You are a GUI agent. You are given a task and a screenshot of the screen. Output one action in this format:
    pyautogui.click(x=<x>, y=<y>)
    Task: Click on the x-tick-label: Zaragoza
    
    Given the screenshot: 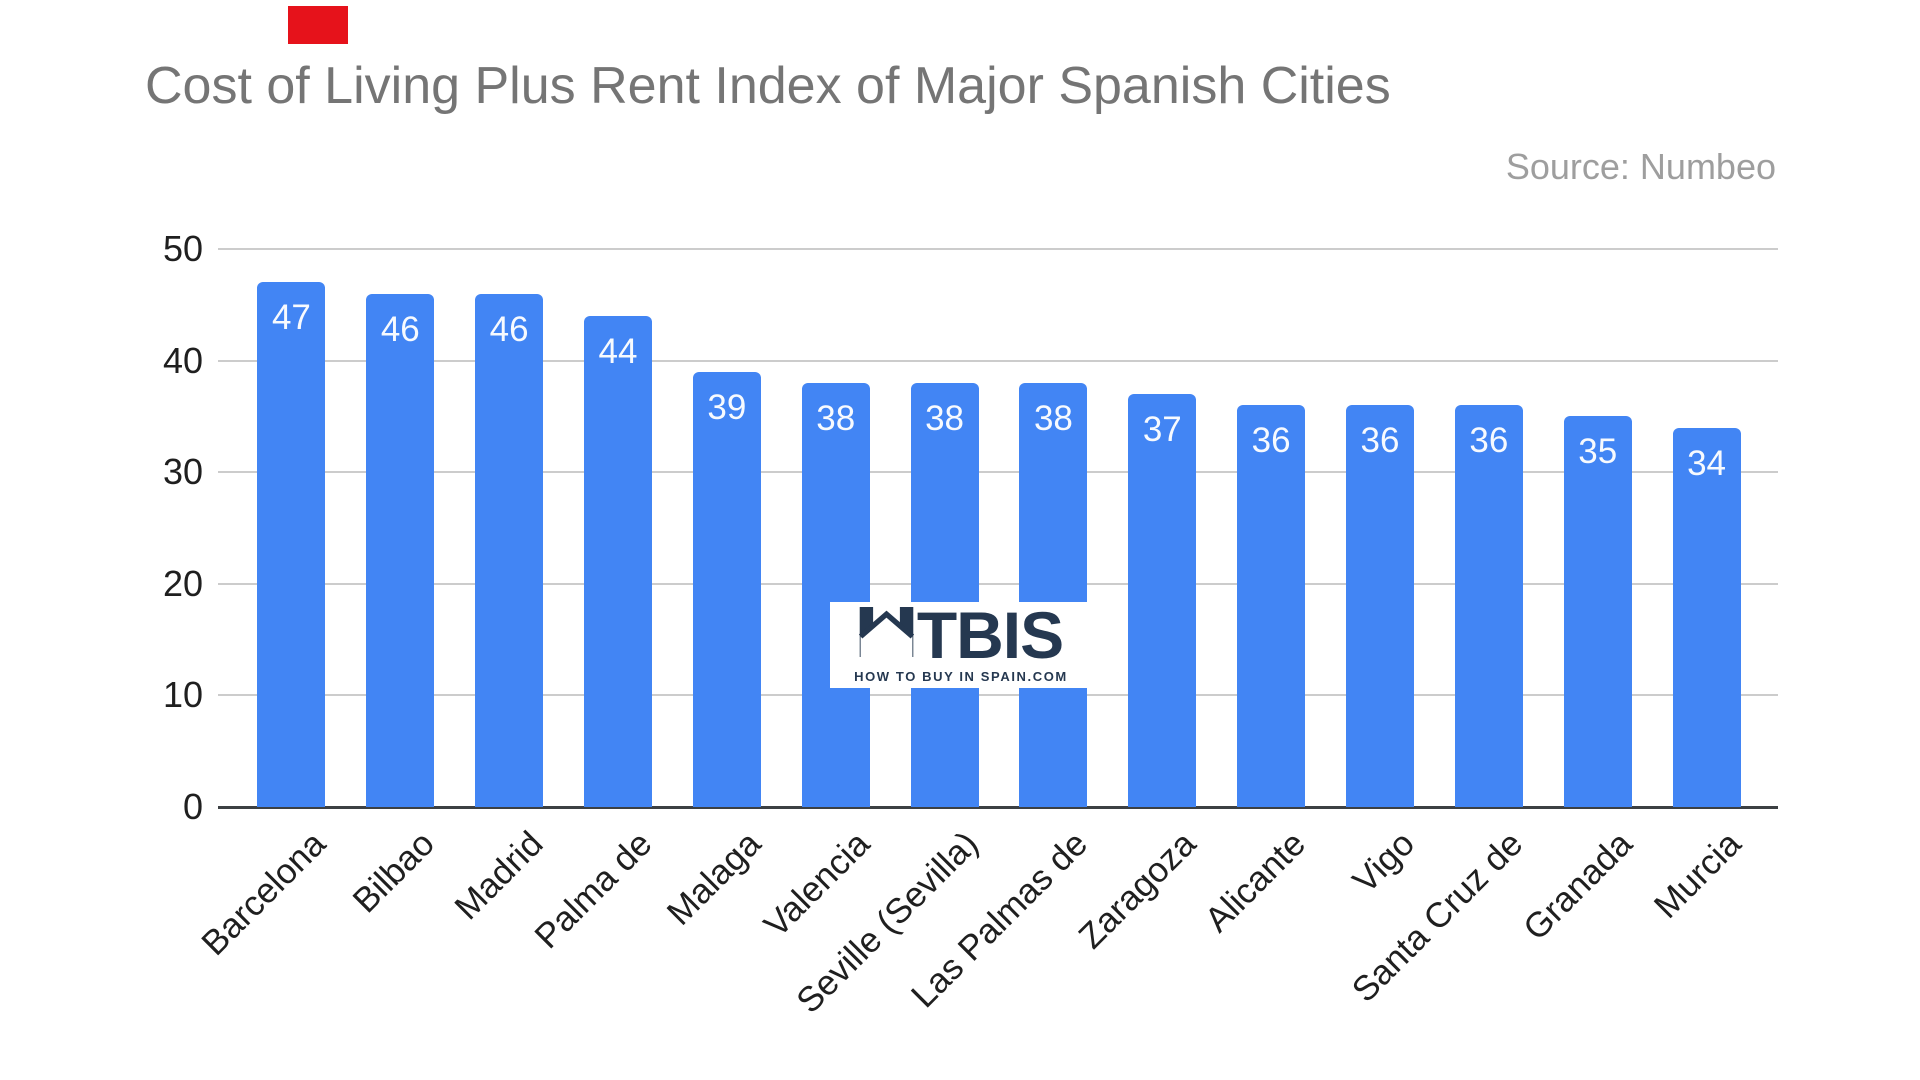 What is the action you would take?
    pyautogui.click(x=1137, y=890)
    